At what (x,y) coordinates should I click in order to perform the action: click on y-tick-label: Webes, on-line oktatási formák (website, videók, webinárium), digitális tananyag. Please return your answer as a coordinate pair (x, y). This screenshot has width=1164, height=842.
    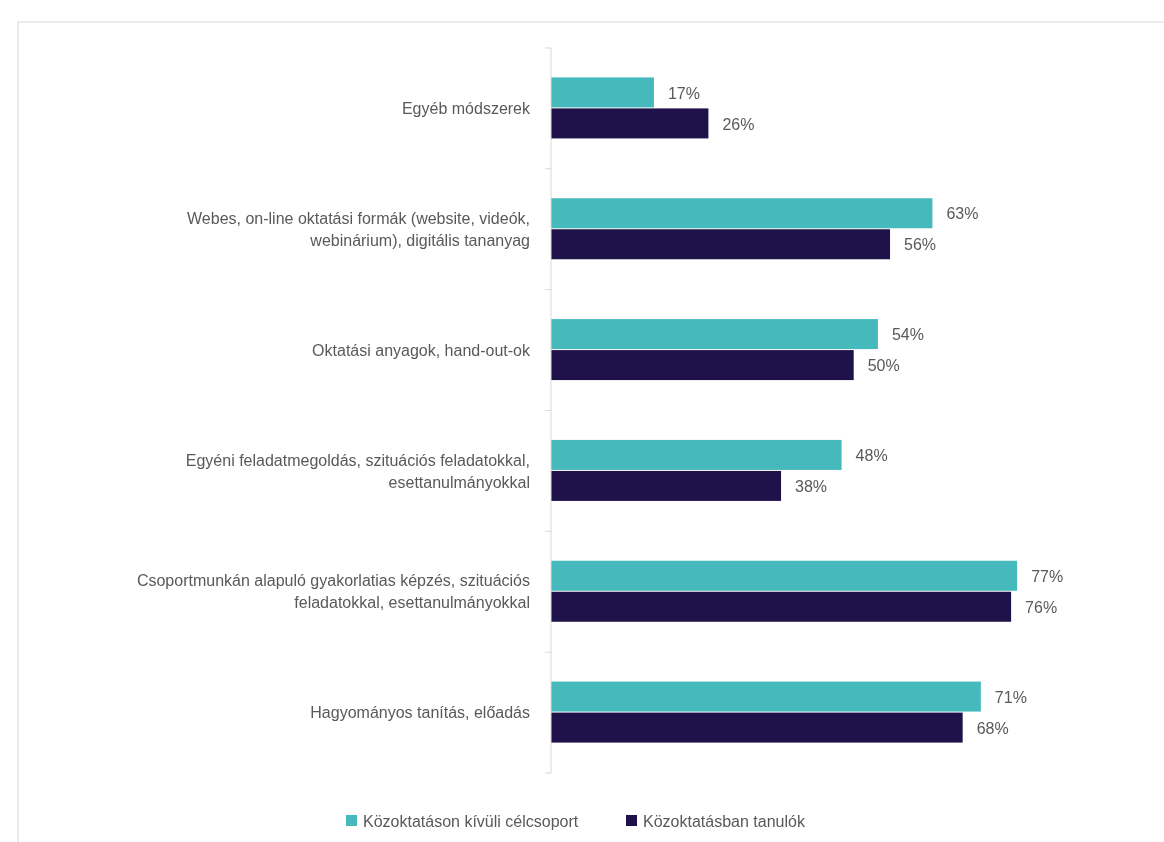
    Looking at the image, I should click on (358, 229).